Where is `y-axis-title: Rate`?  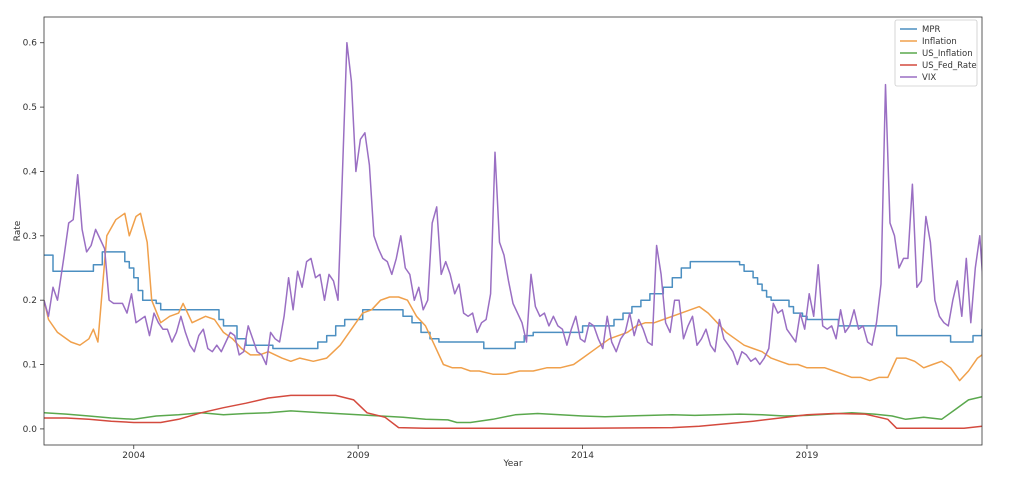
y-axis-title: Rate is located at coordinates (18, 230).